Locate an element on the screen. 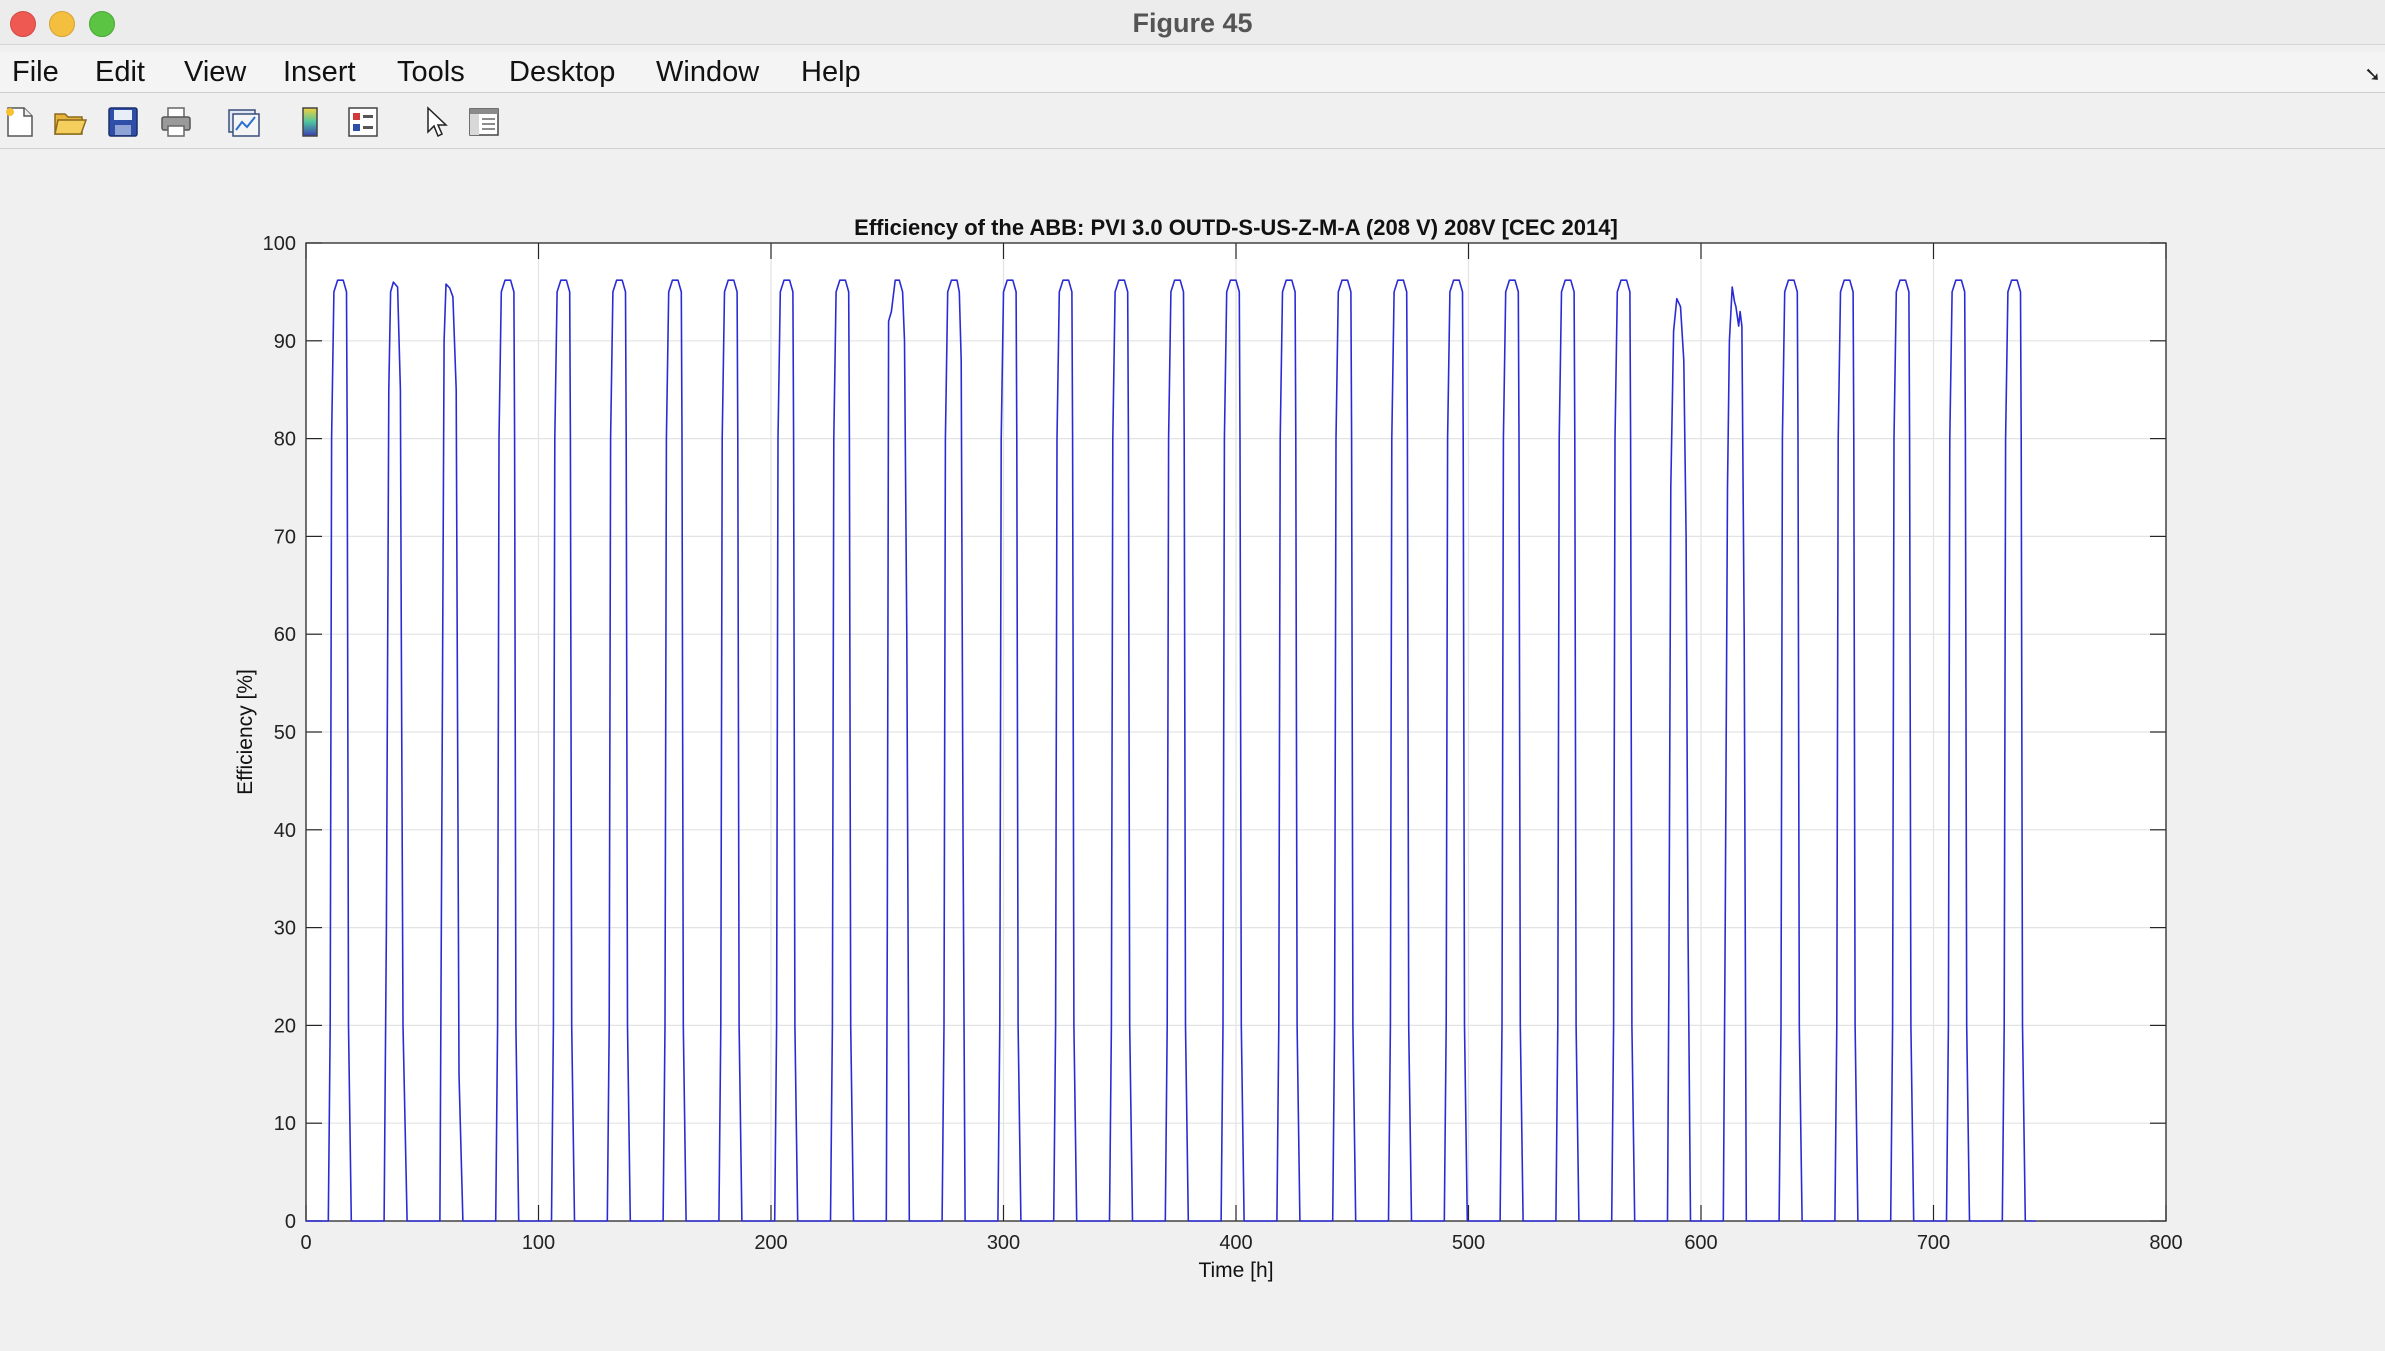 The image size is (2385, 1351). property-inspector-icon is located at coordinates (484, 122).